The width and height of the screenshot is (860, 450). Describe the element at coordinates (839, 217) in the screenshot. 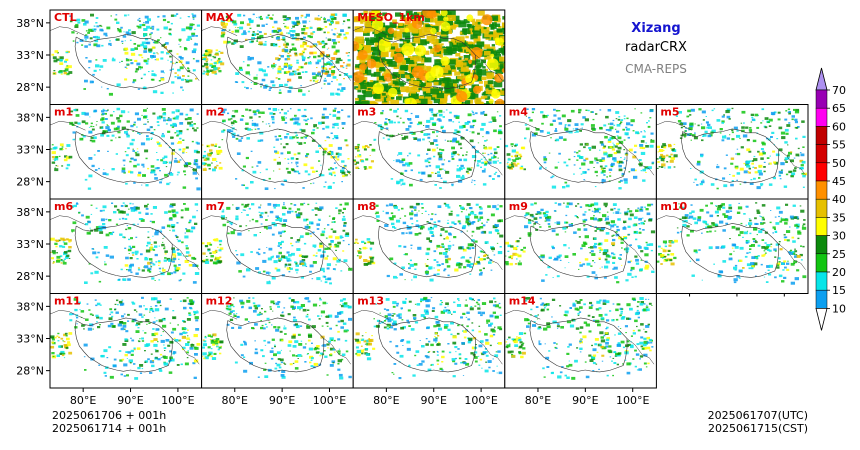

I see `colorbar-label: 35` at that location.